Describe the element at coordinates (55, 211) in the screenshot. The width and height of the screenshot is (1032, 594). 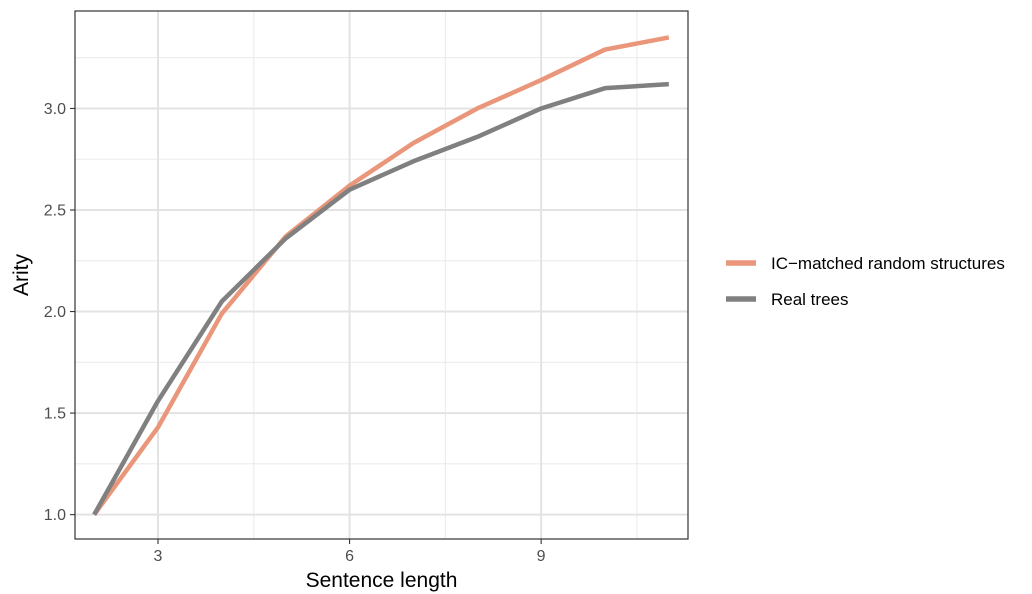
I see `y-tick-label: 2.5` at that location.